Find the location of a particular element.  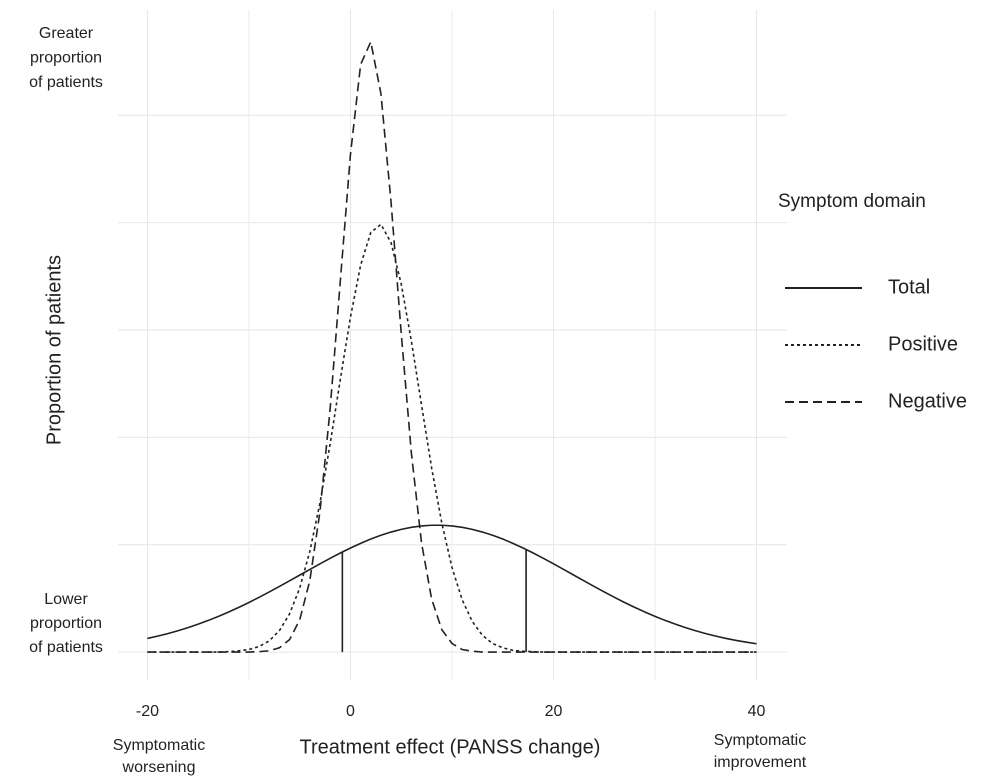

x-tick-label: 20 is located at coordinates (554, 711).